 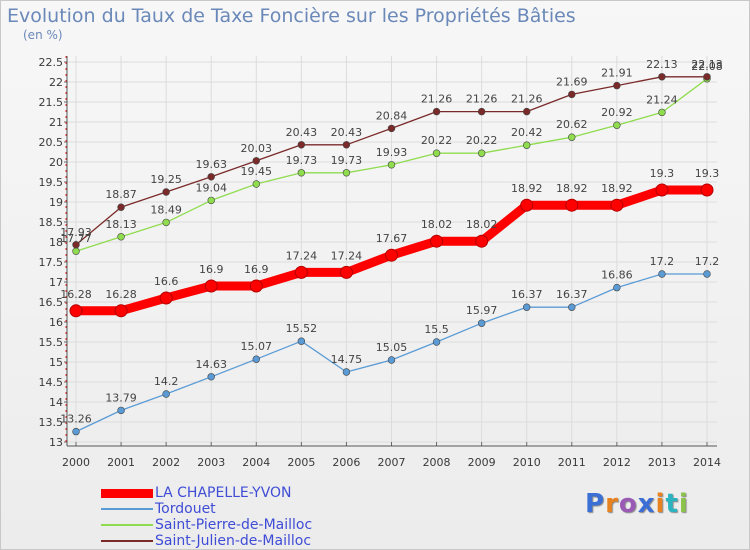 What do you see at coordinates (211, 164) in the screenshot?
I see `data-label-saint-julien-de-mailloc: 19.63` at bounding box center [211, 164].